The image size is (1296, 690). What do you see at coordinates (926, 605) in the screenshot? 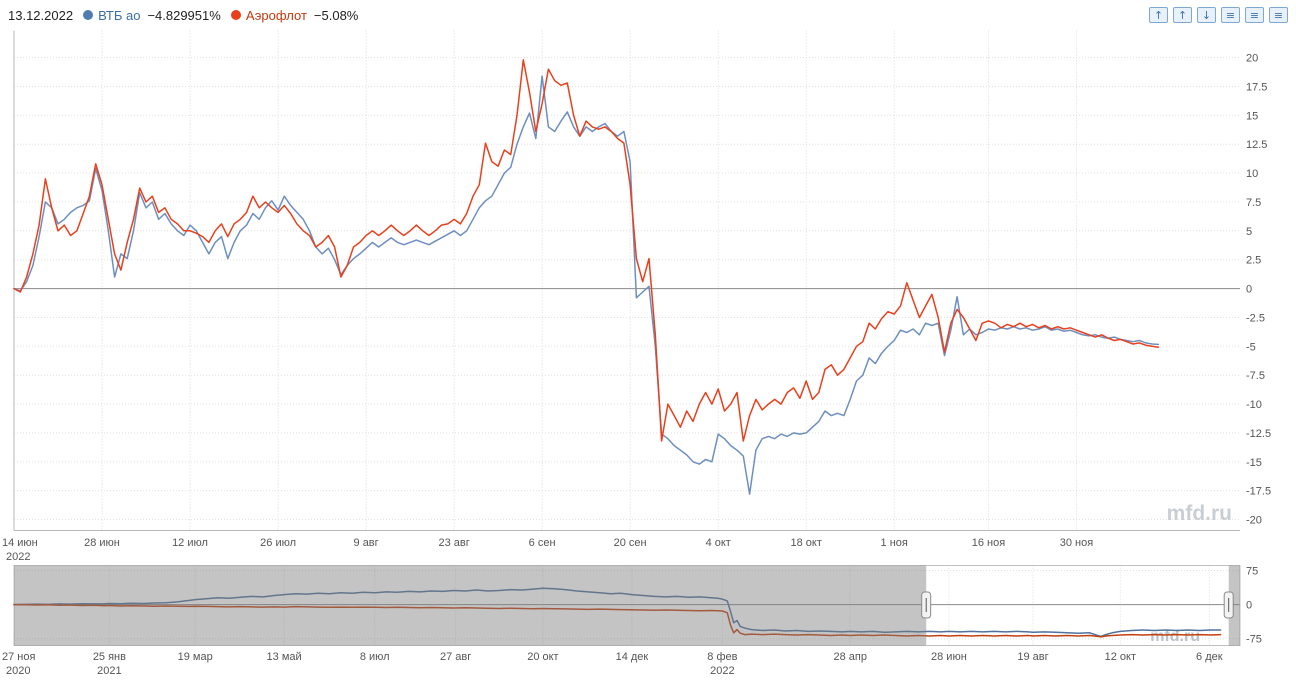
I see `navigator-handle-left` at bounding box center [926, 605].